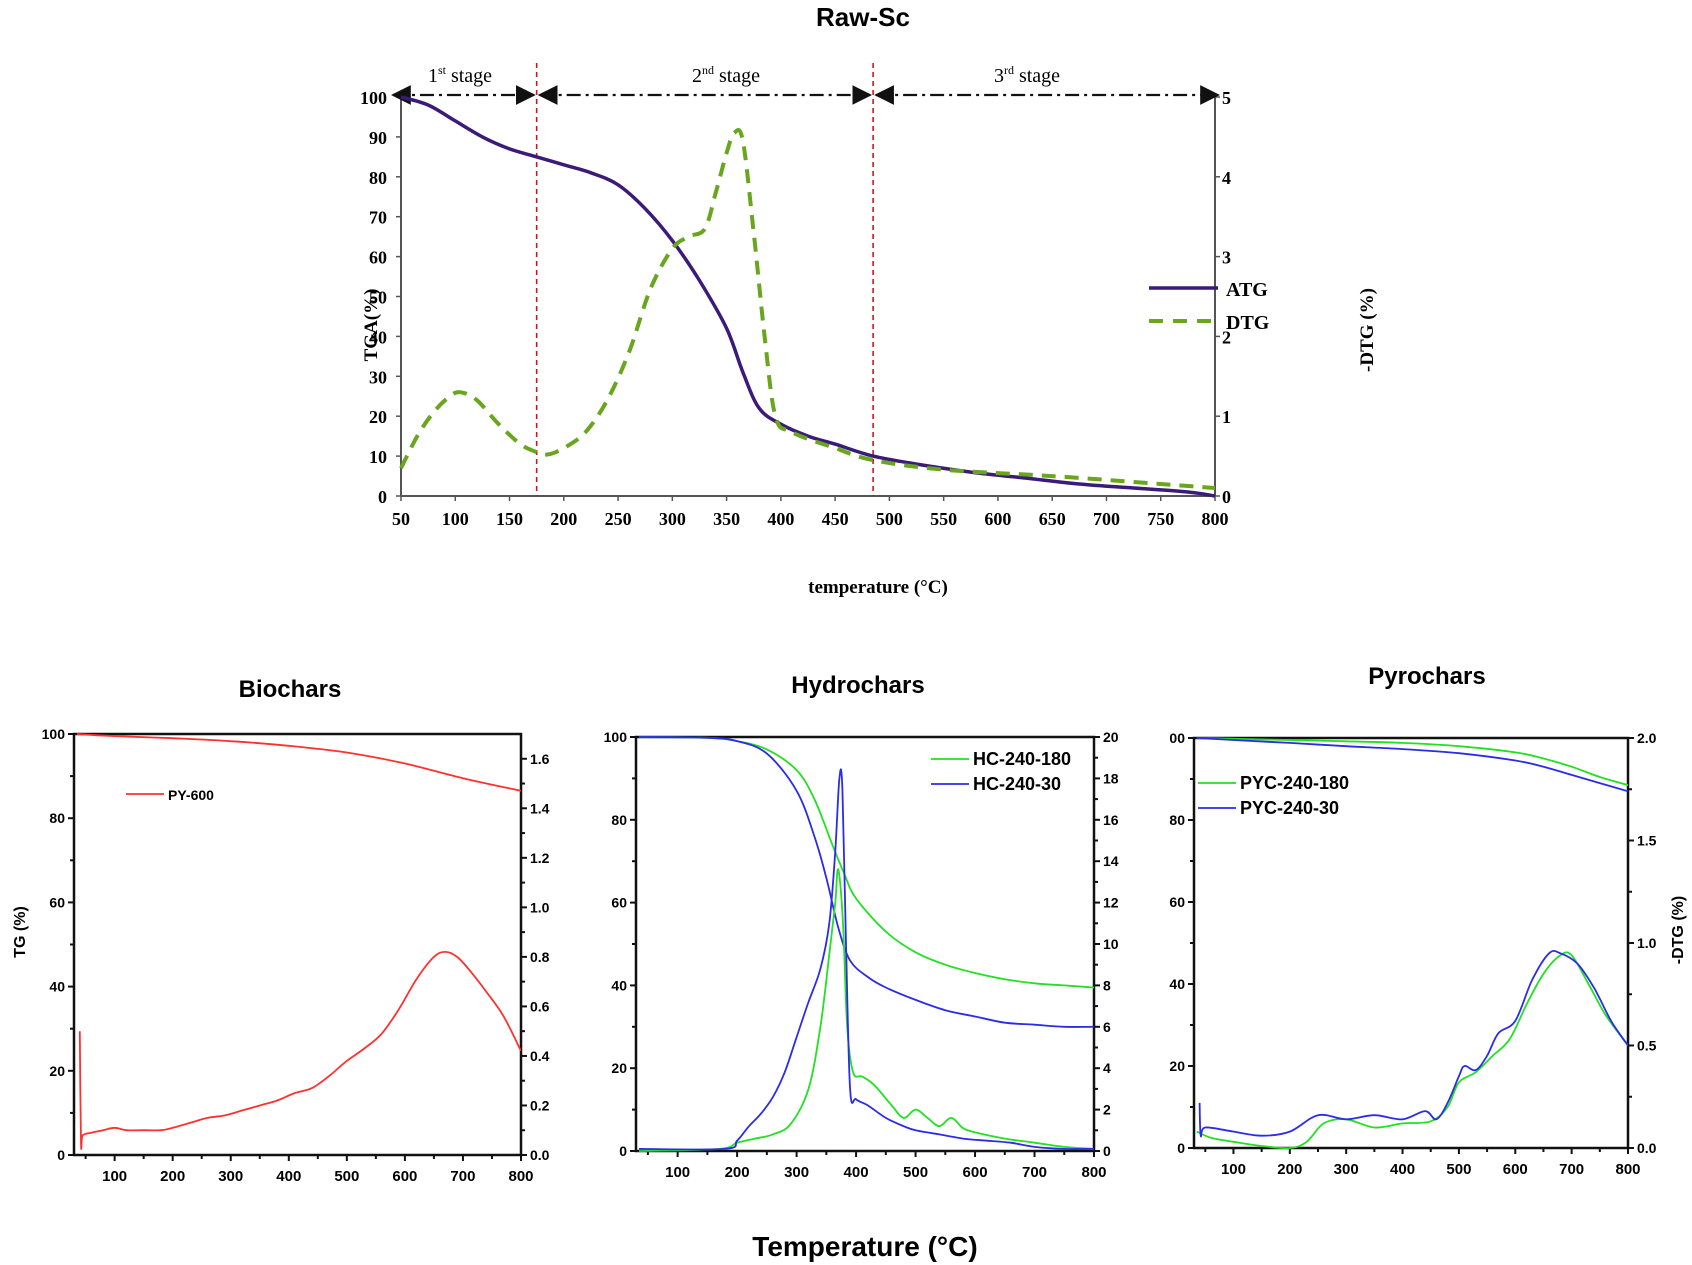 Image resolution: width=1692 pixels, height=1265 pixels. What do you see at coordinates (1226, 178) in the screenshot?
I see `raw-sc-y2-tick-label: 4` at bounding box center [1226, 178].